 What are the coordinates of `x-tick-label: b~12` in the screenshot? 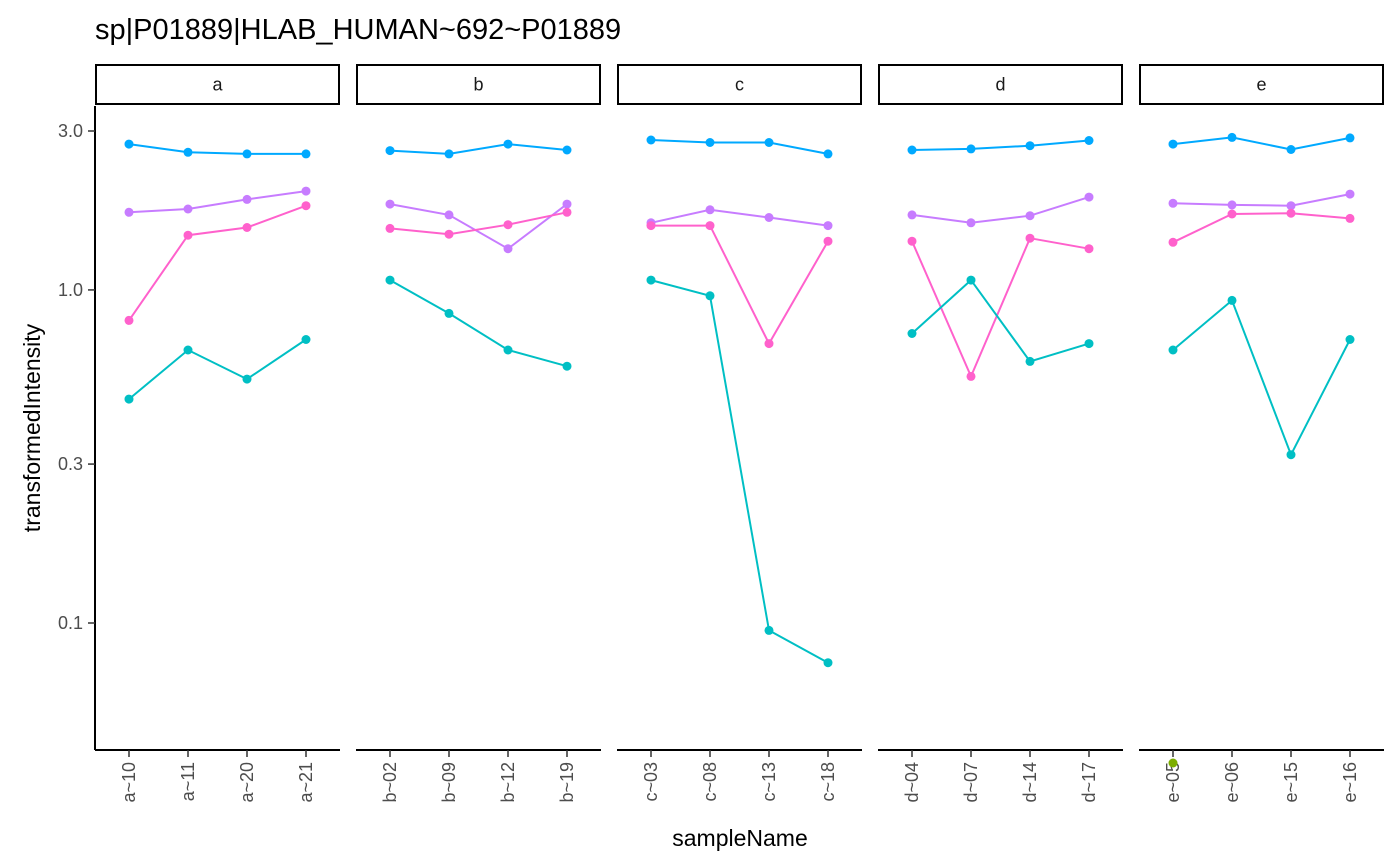 It's located at (508, 782).